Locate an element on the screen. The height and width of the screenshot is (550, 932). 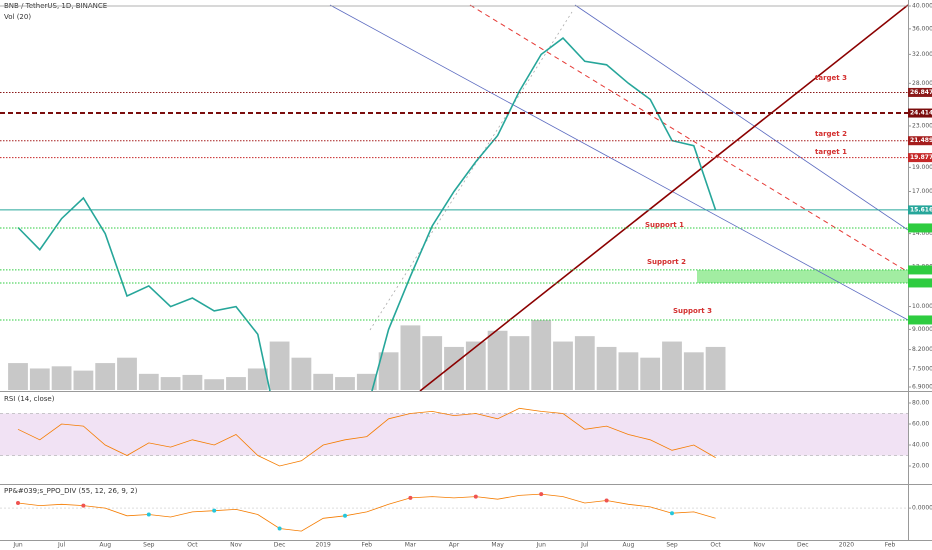
y-tick-label: 36.0000 is located at coordinates (922, 28).